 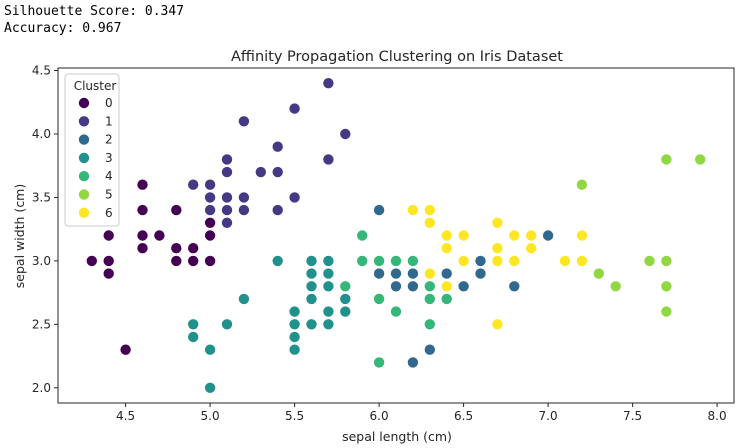 What do you see at coordinates (109, 158) in the screenshot?
I see `legend-label: 3` at bounding box center [109, 158].